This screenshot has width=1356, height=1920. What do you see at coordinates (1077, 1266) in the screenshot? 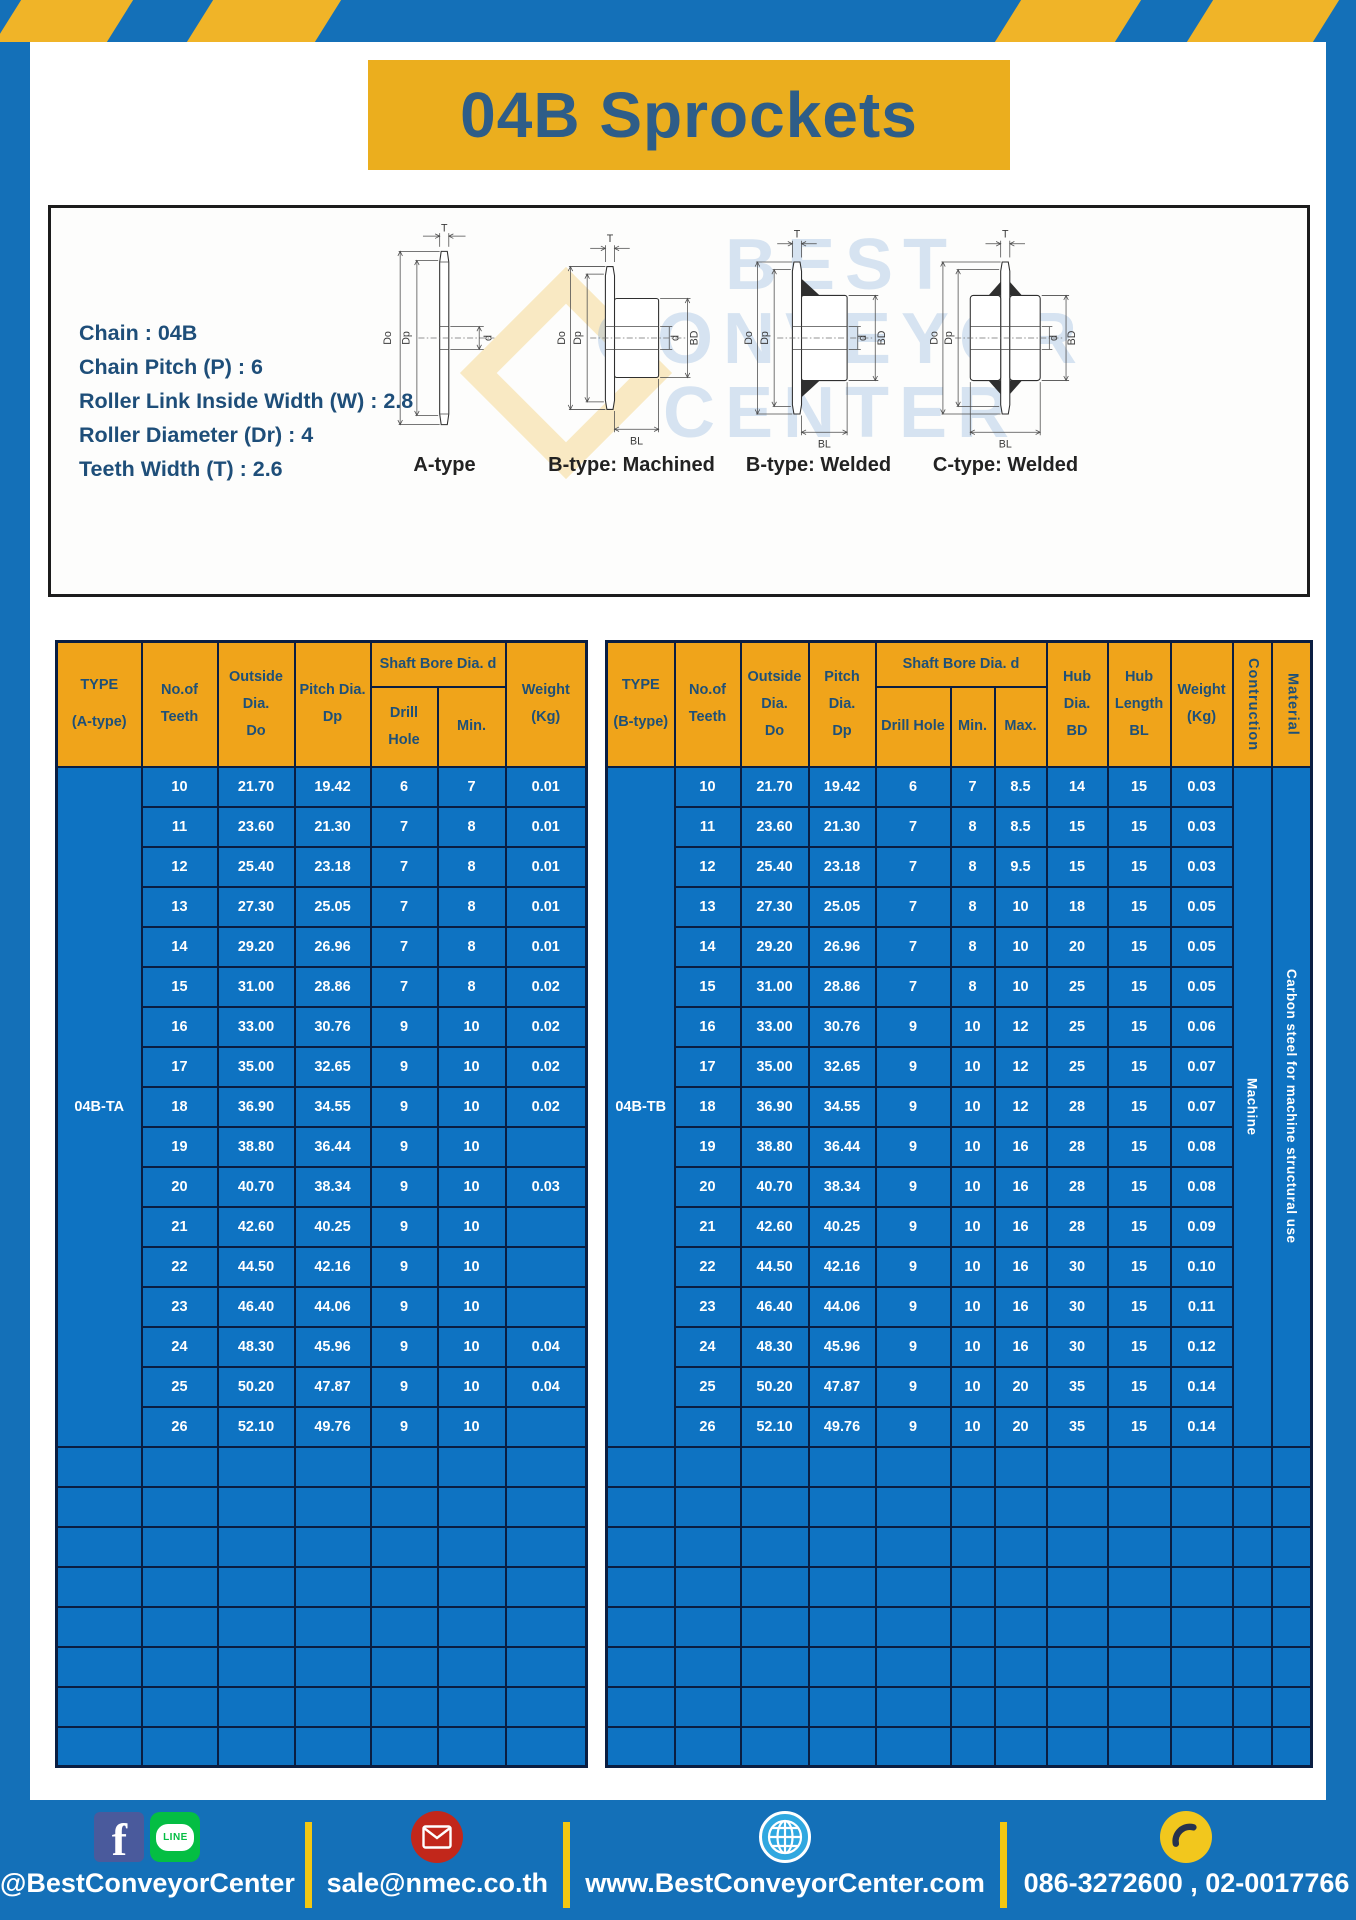
I see `table-cell: 30` at bounding box center [1077, 1266].